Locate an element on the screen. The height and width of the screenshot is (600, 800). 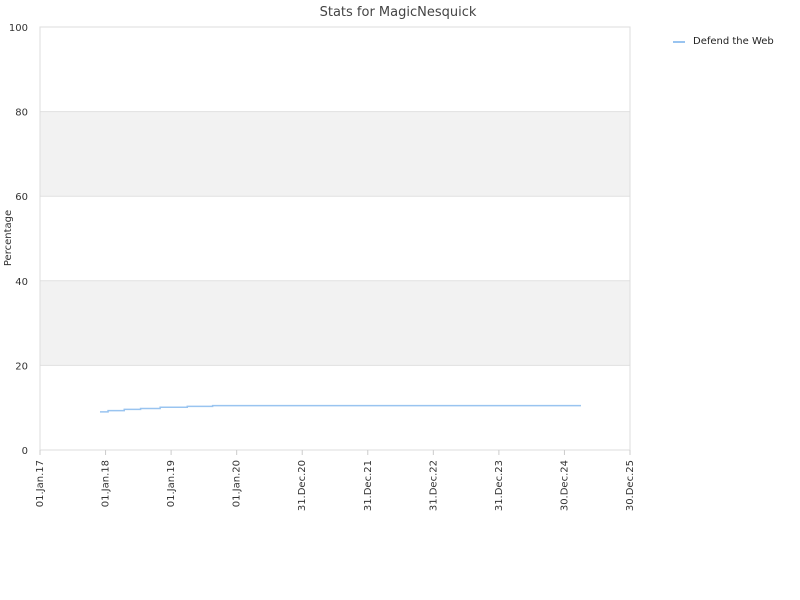
y-tick-label: 60 is located at coordinates (21, 197).